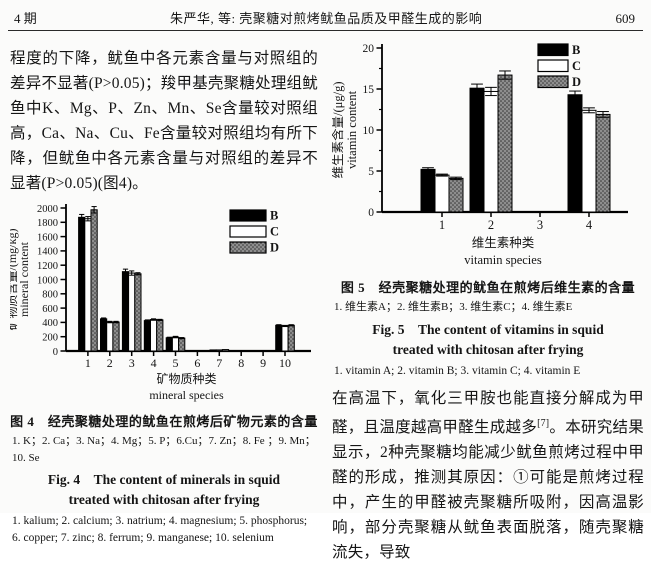 The width and height of the screenshot is (651, 565). What do you see at coordinates (338, 130) in the screenshot?
I see `svg-text: 维生素含量/(μg/g)` at bounding box center [338, 130].